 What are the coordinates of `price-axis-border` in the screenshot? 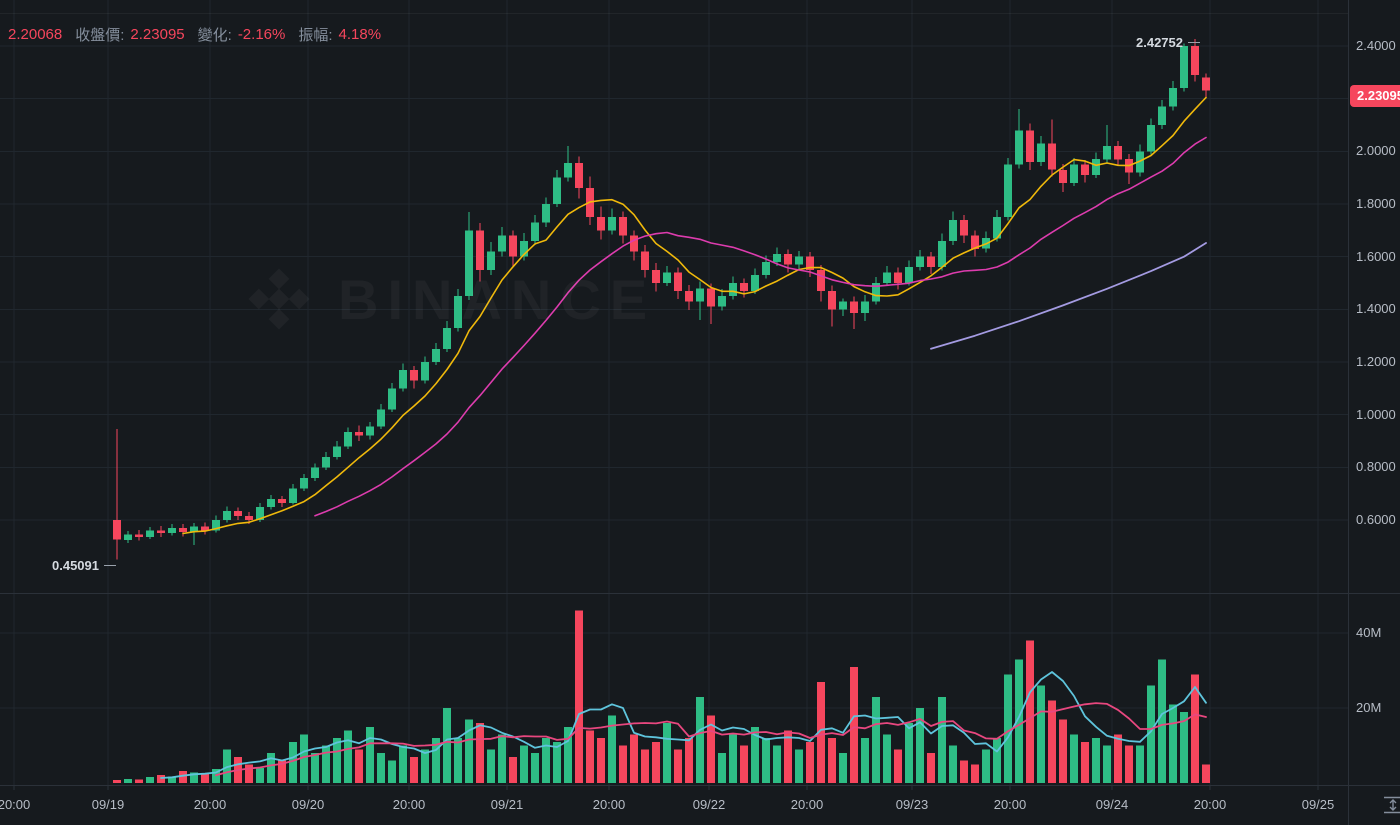 It's located at (1348, 412).